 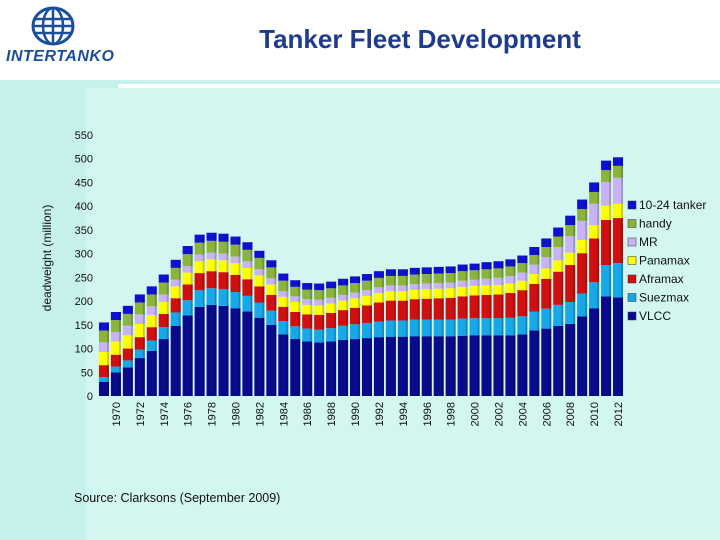 I want to click on x-tick-label: 2002, so click(x=499, y=414).